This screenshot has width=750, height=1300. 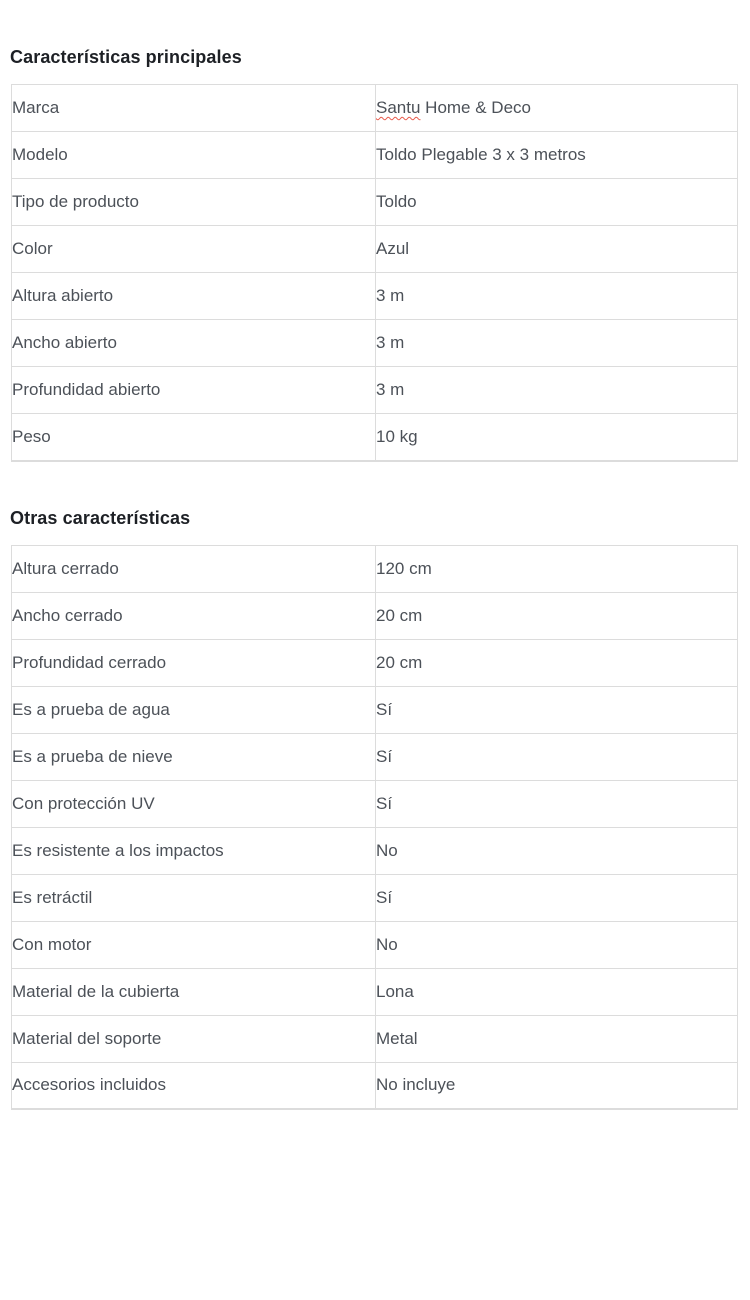 I want to click on table-row: Profundidad abierto 3 m, so click(x=374, y=390).